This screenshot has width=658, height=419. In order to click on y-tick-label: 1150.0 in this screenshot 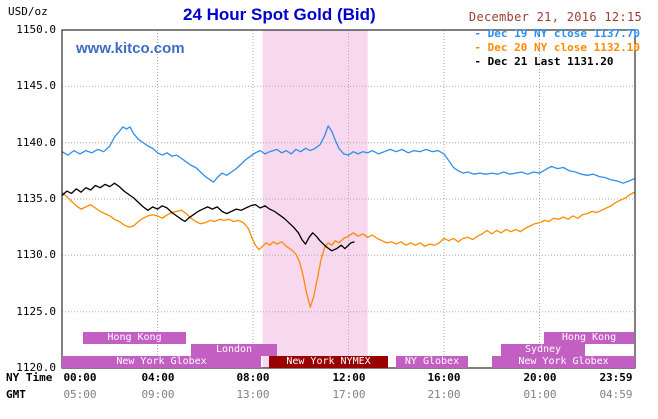, I will do `click(36, 29)`.